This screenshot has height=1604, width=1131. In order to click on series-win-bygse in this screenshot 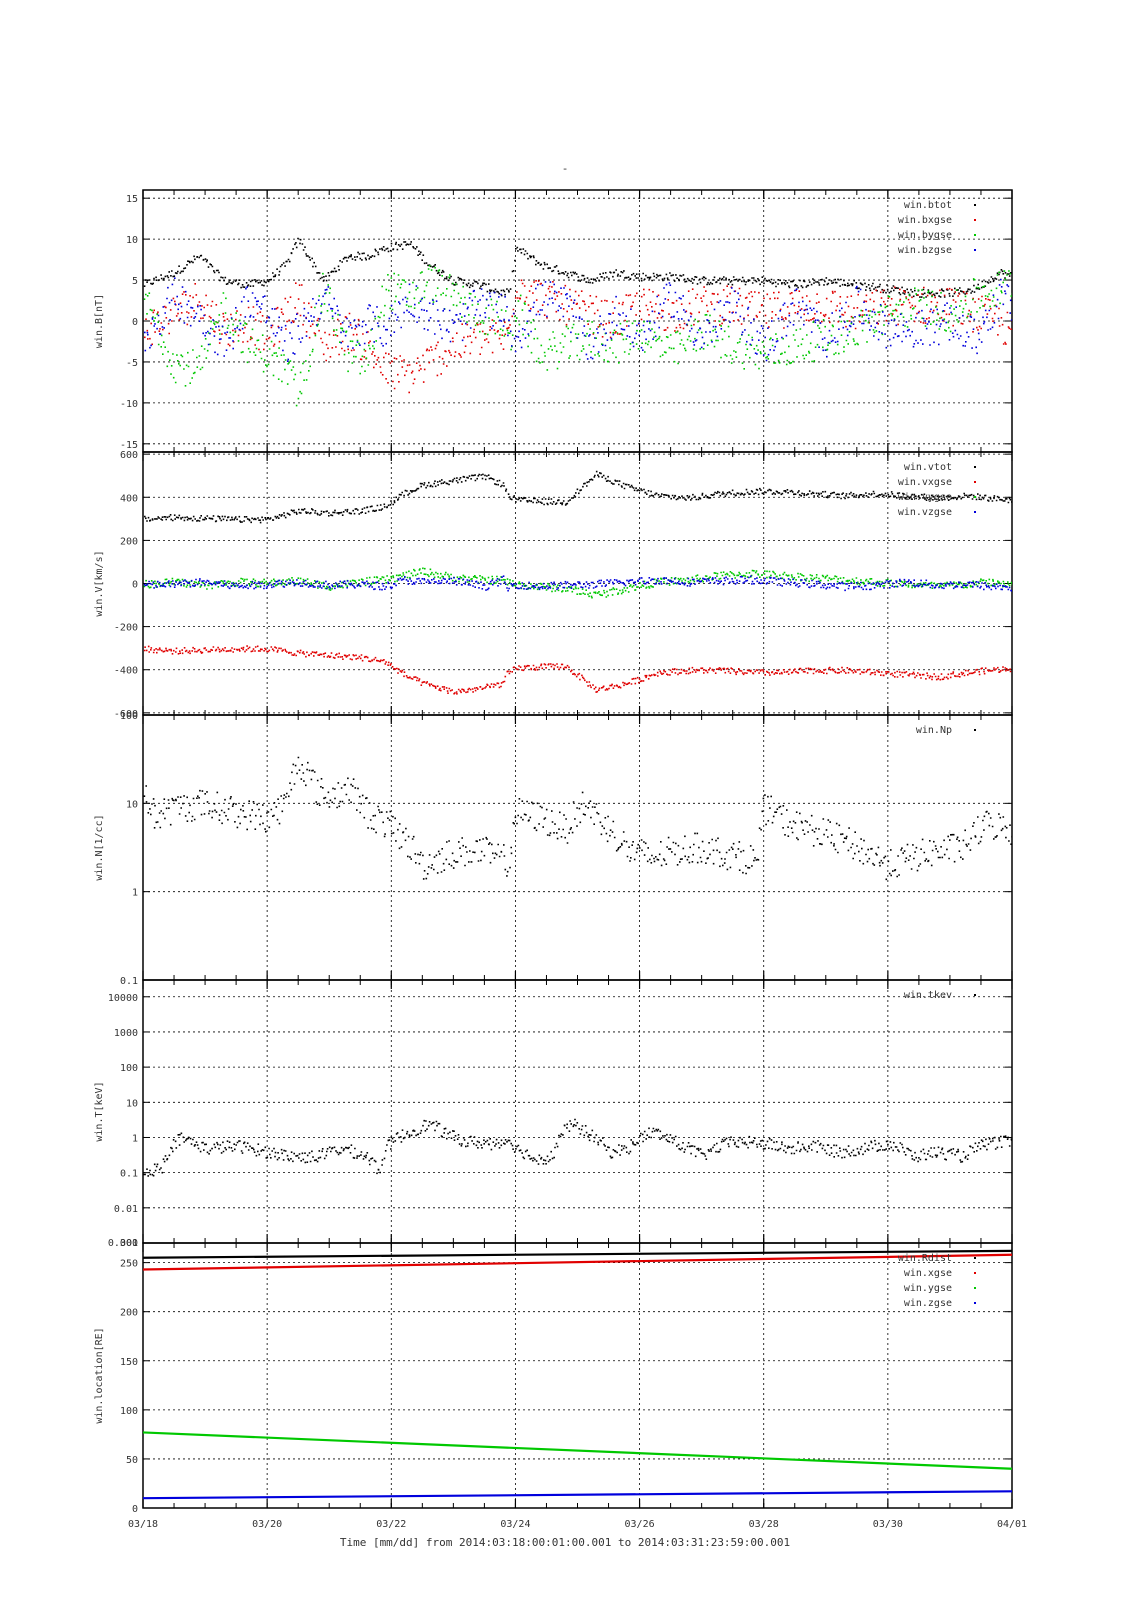, I will do `click(577, 336)`.